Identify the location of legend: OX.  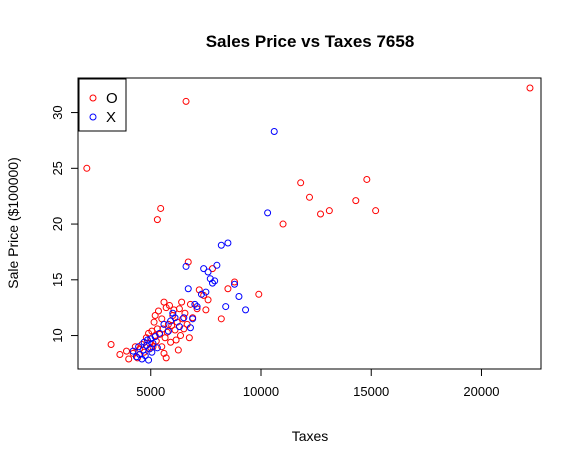
(102, 105).